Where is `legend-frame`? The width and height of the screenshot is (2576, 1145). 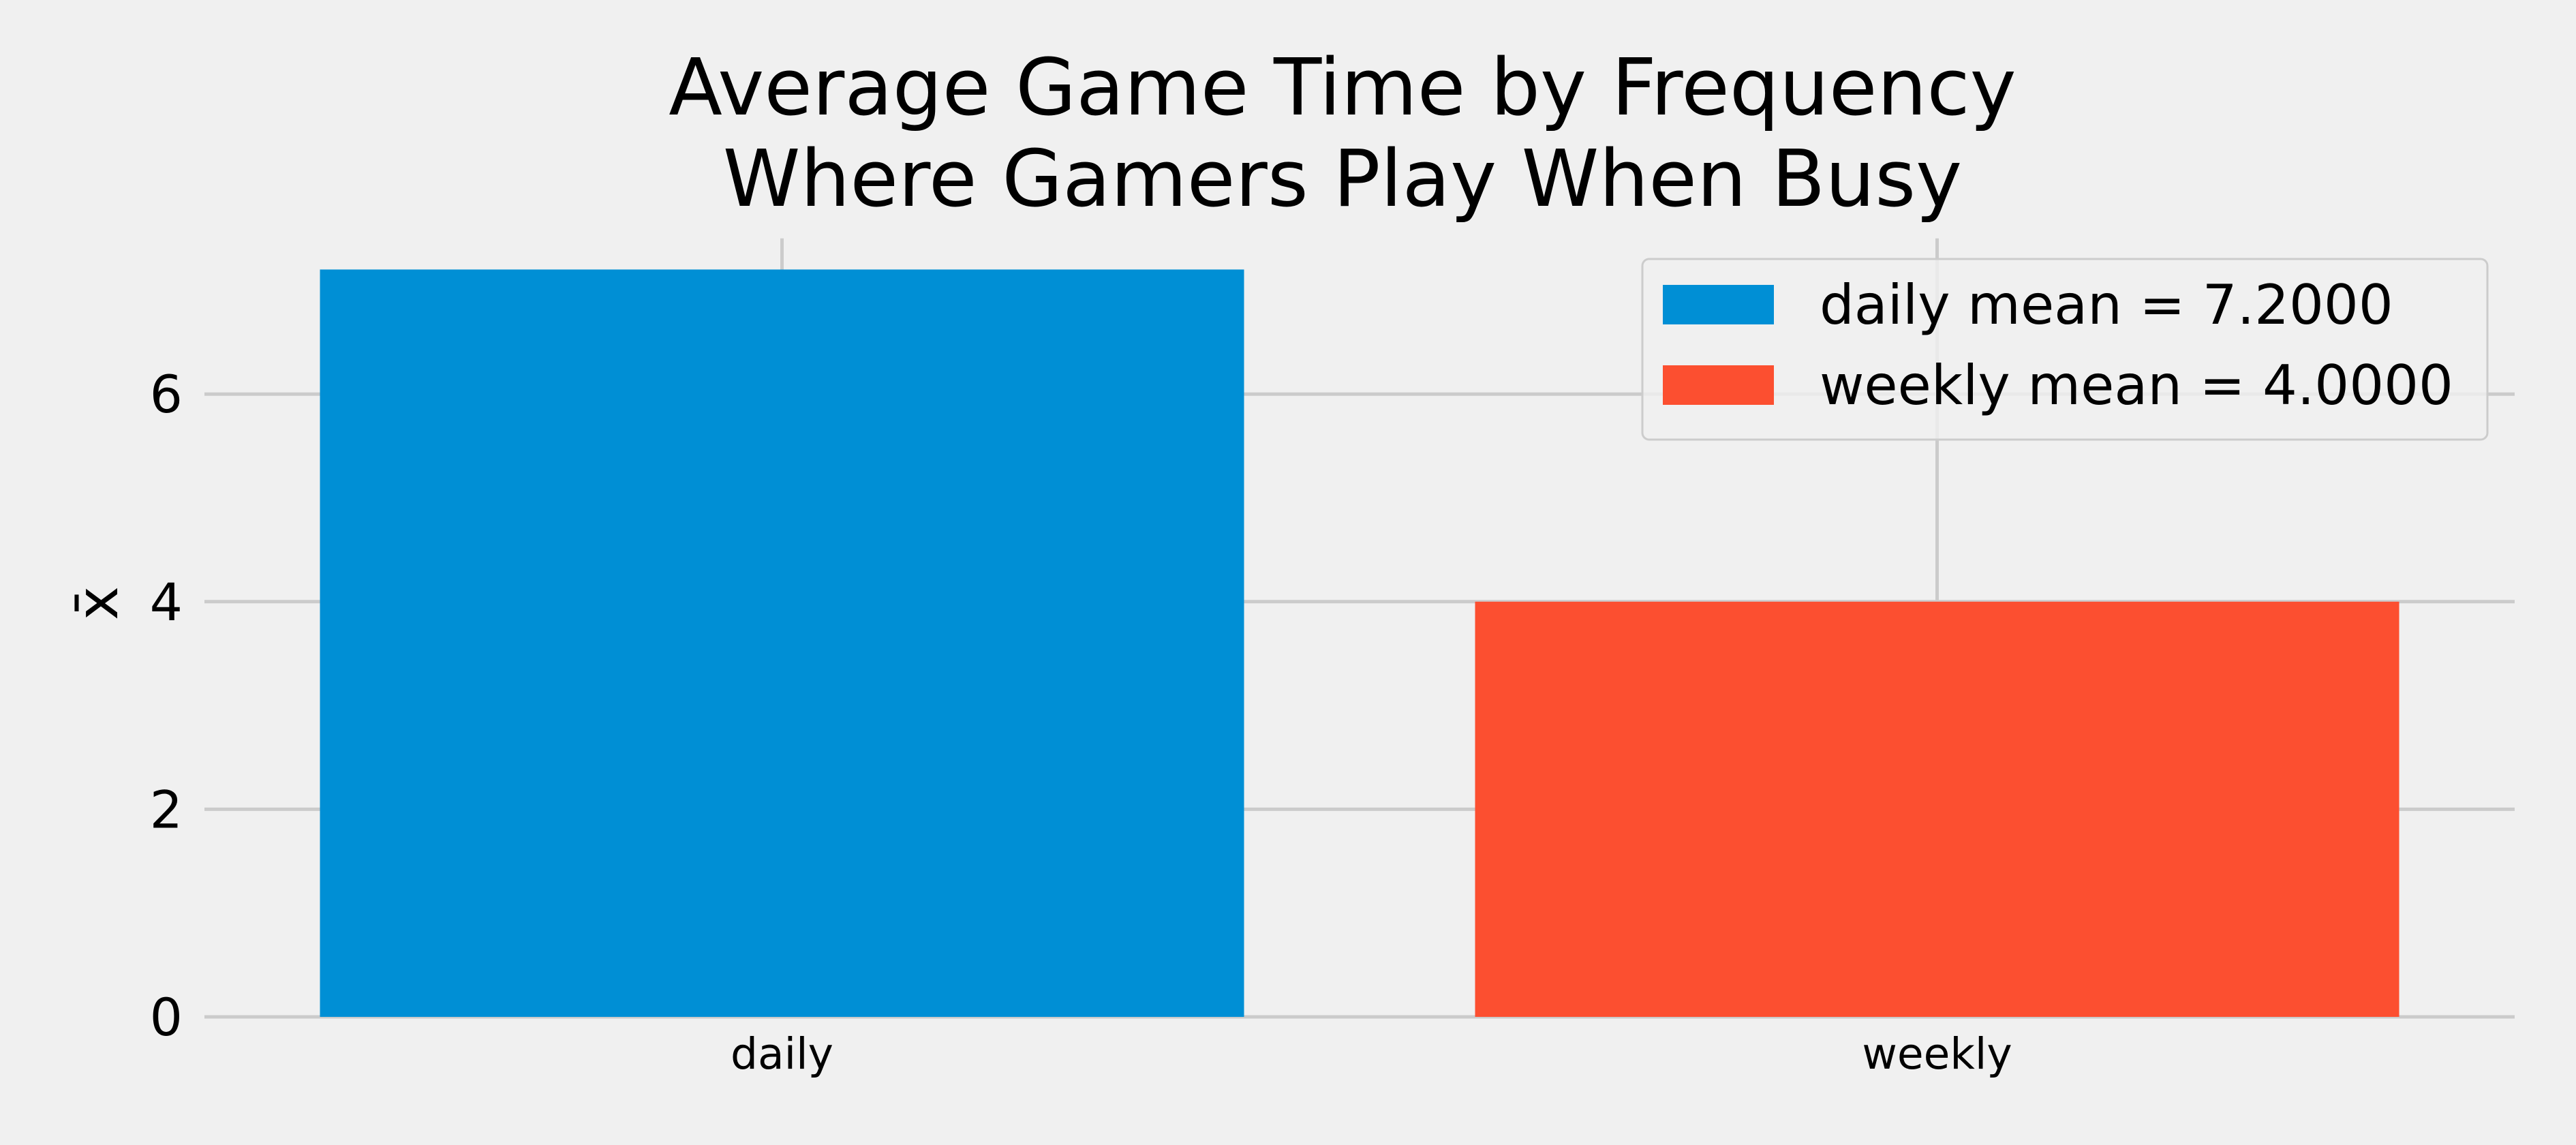
legend-frame is located at coordinates (2065, 350).